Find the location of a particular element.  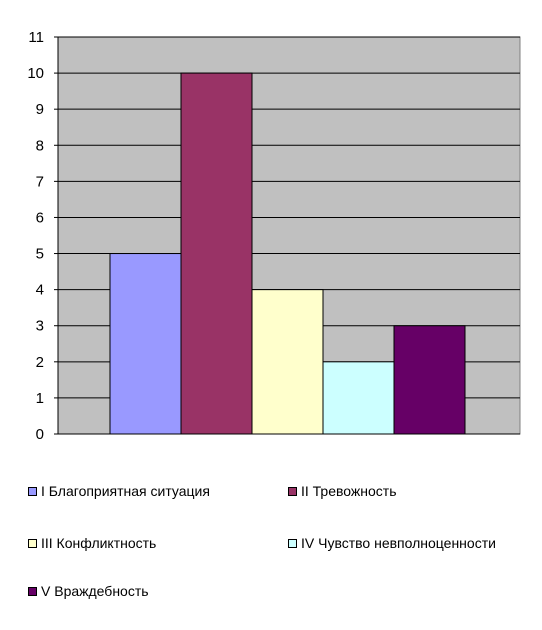

legend-item: III Конфликтность is located at coordinates (92, 543).